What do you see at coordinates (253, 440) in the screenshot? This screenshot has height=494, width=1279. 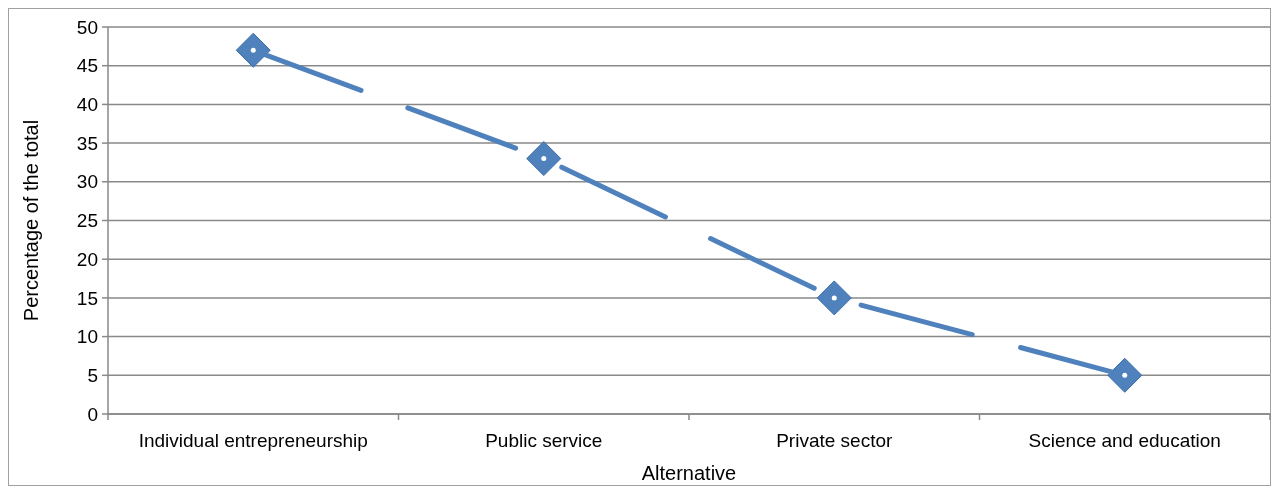 I see `x-tick-label: Individual entrepreneurship` at bounding box center [253, 440].